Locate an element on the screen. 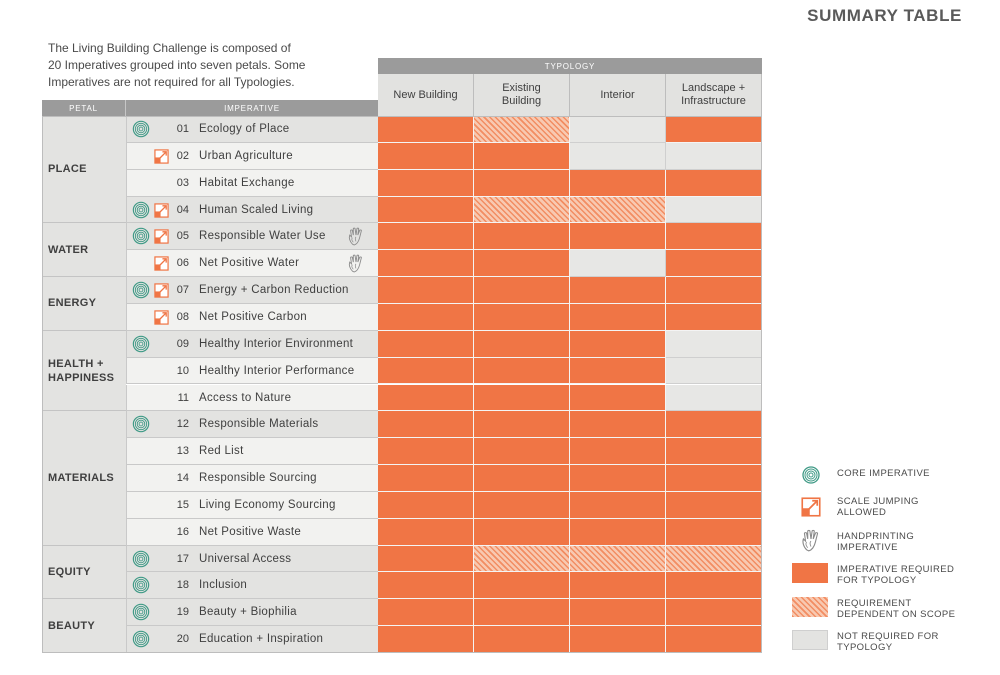  legend-dependent: REQUIREMENT DEPENDENT ON SCOPE is located at coordinates (887, 609).